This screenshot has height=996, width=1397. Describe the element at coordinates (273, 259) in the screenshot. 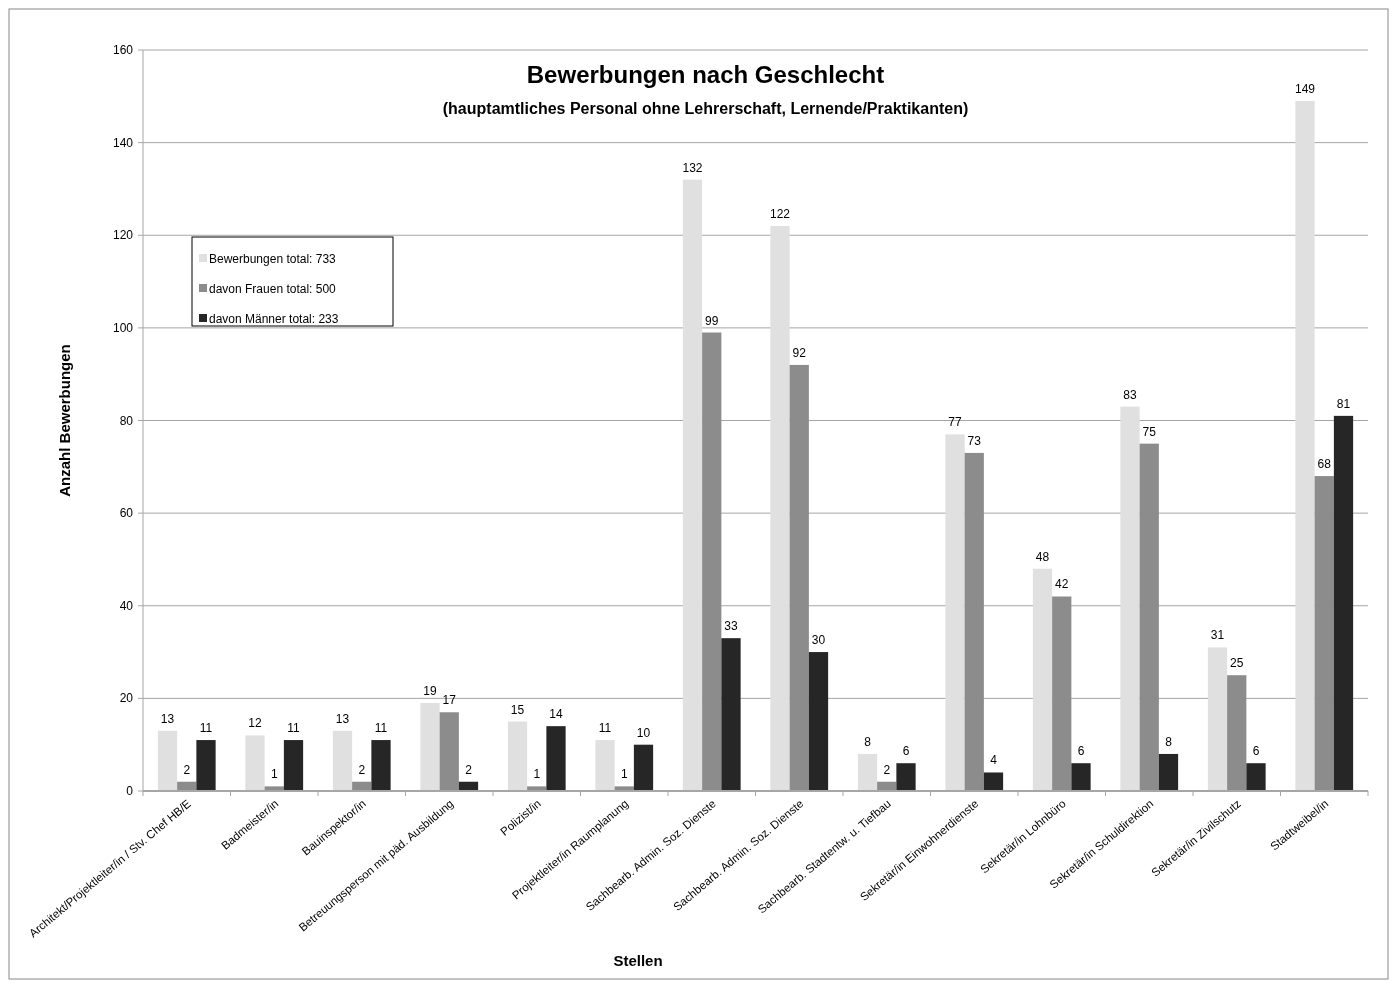

I see `legend-label: Bewerbungen total: 733` at that location.